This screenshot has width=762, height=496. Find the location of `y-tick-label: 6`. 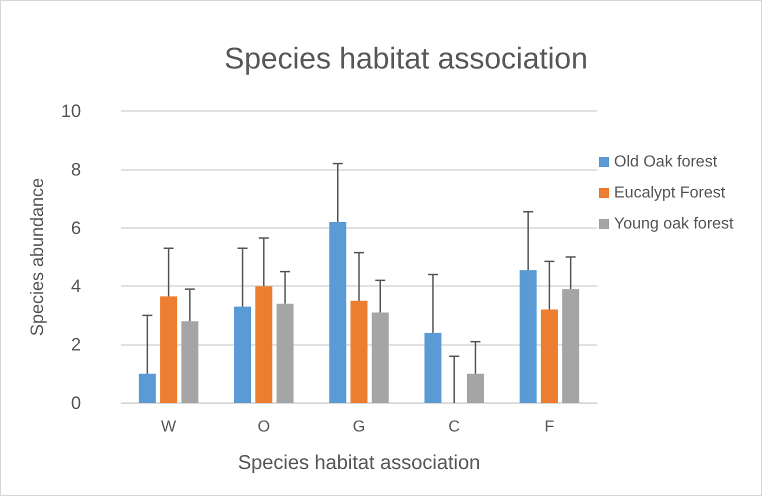

y-tick-label: 6 is located at coordinates (75, 228).